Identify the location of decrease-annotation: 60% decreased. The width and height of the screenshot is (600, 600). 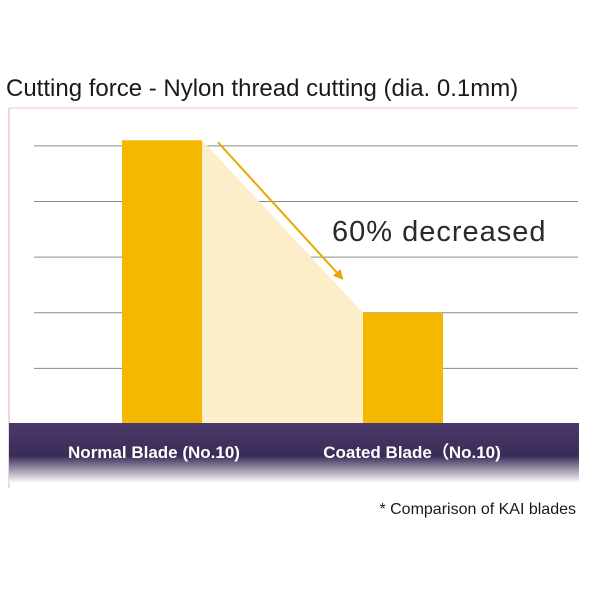
(439, 232).